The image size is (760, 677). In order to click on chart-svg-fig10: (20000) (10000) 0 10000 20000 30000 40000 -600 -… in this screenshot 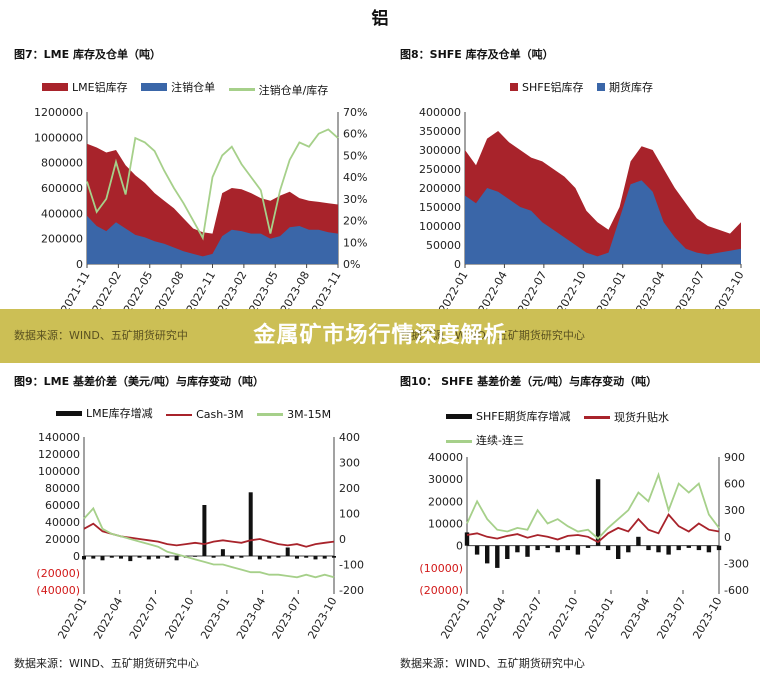, I will do `click(584, 546)`.